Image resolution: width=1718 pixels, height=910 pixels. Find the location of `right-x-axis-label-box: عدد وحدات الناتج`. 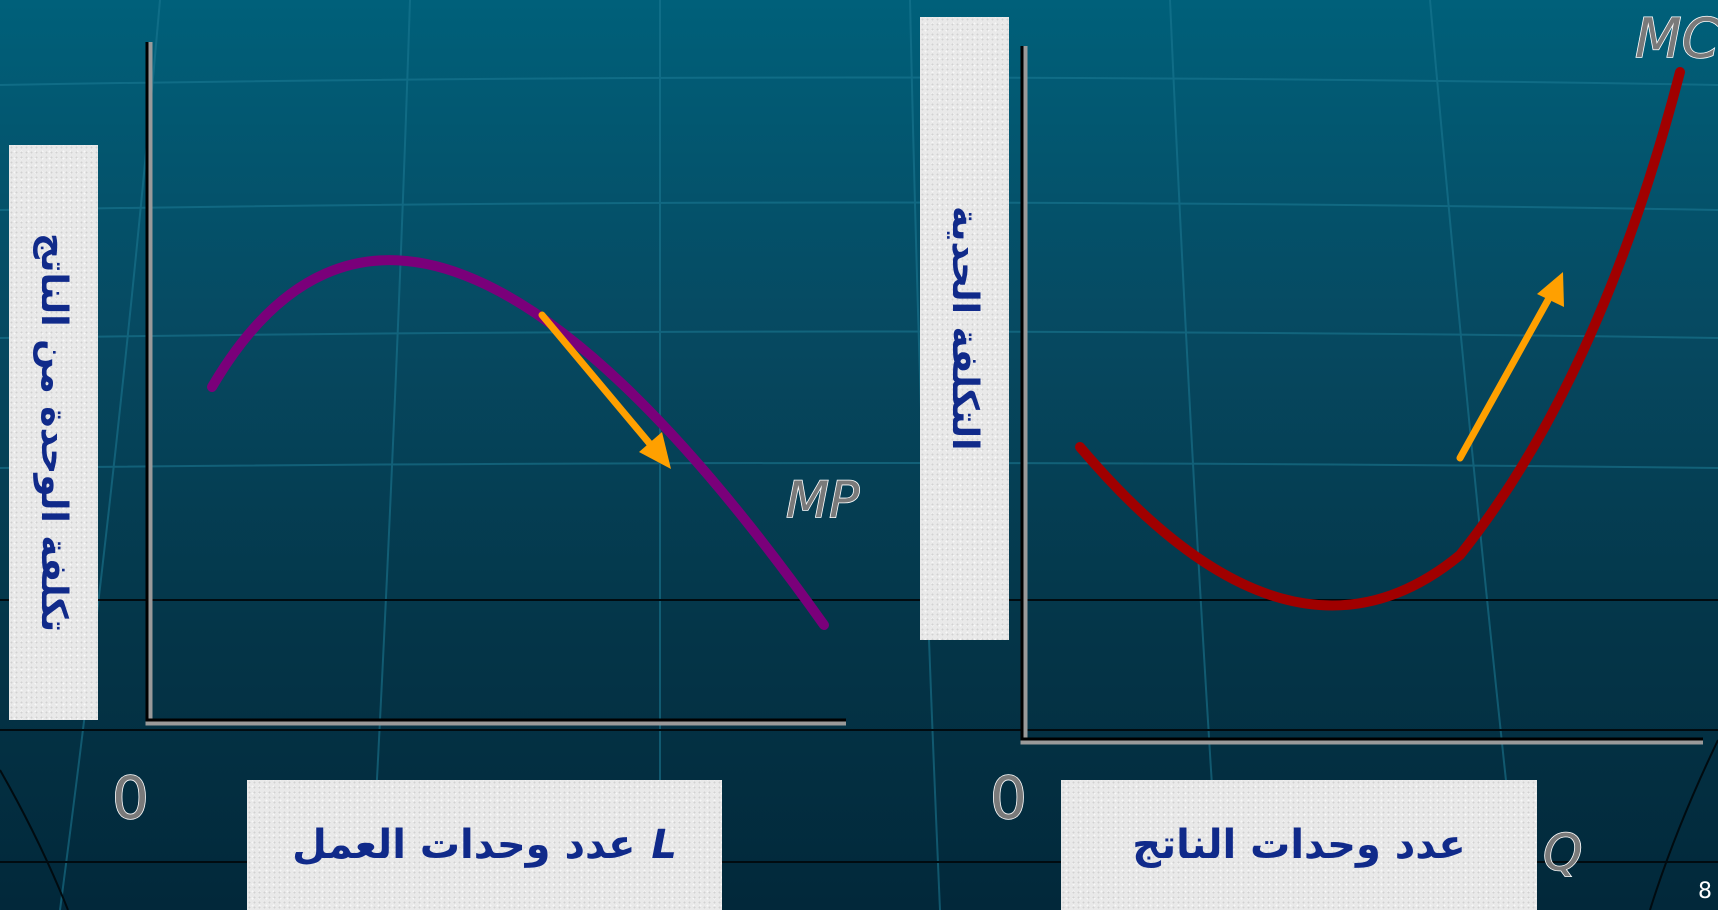

right-x-axis-label-box: عدد وحدات الناتج is located at coordinates (1299, 845).